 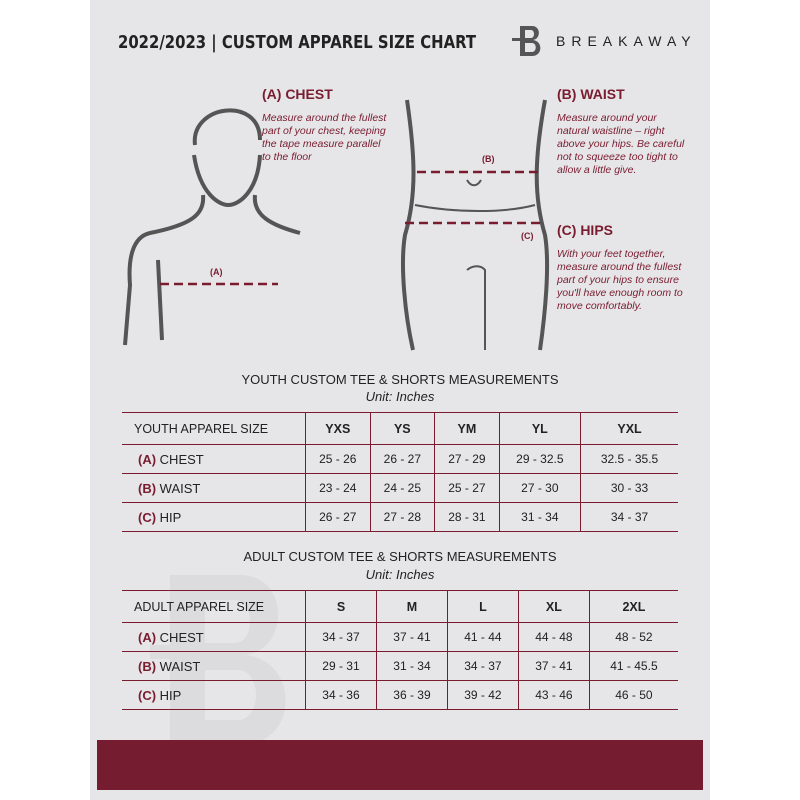 What do you see at coordinates (553, 695) in the screenshot?
I see `table-cell: 43 - 46` at bounding box center [553, 695].